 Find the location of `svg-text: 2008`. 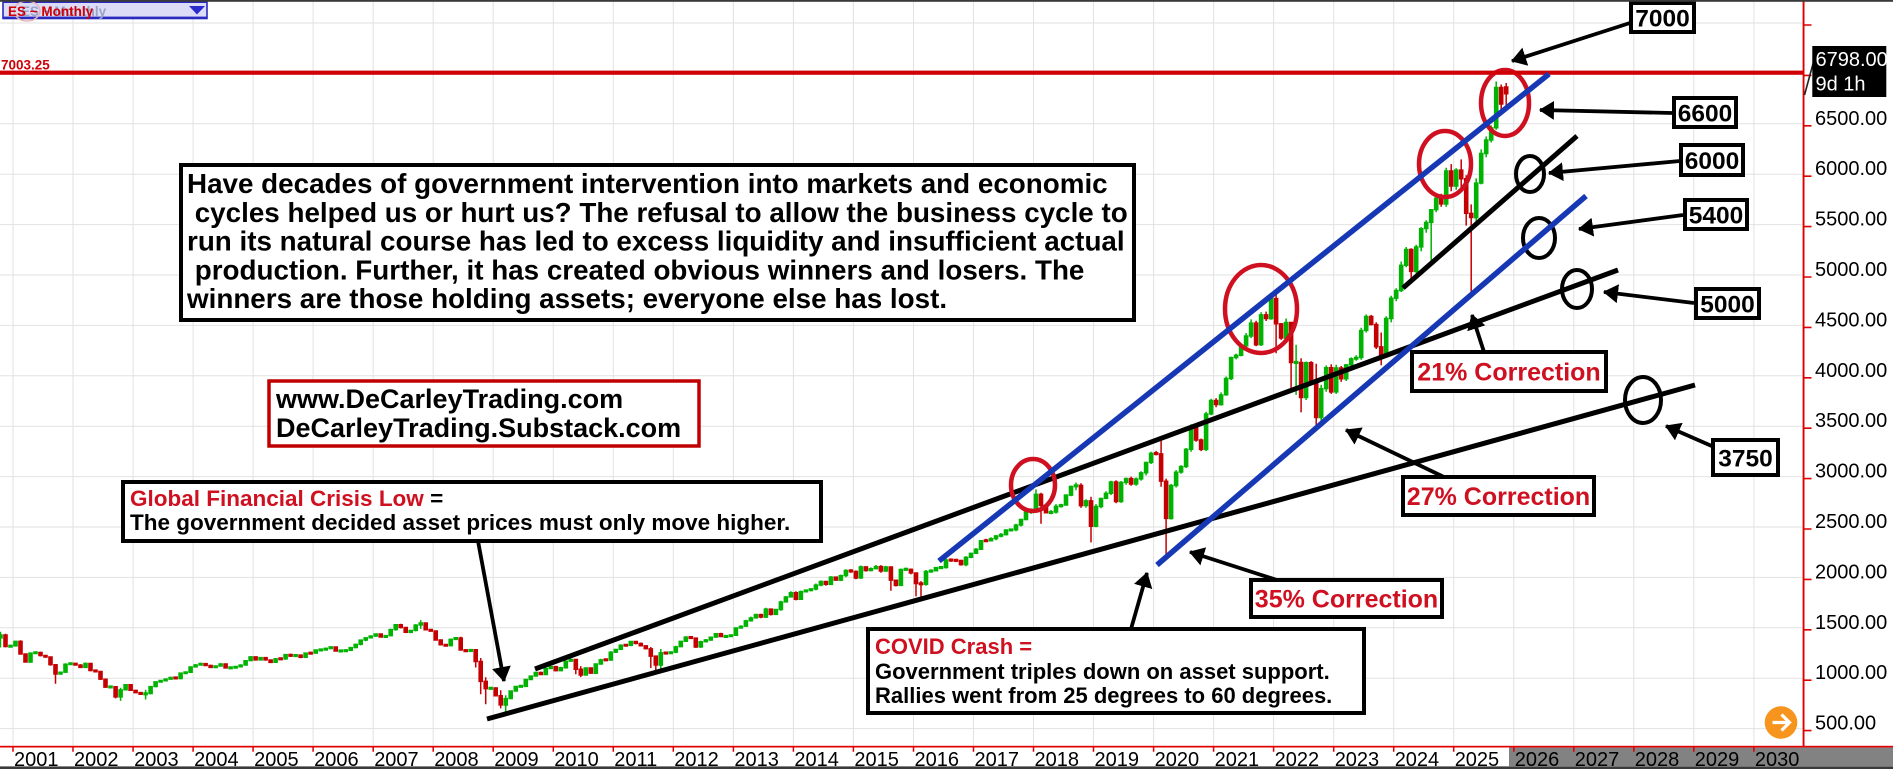

svg-text: 2008 is located at coordinates (456, 759).